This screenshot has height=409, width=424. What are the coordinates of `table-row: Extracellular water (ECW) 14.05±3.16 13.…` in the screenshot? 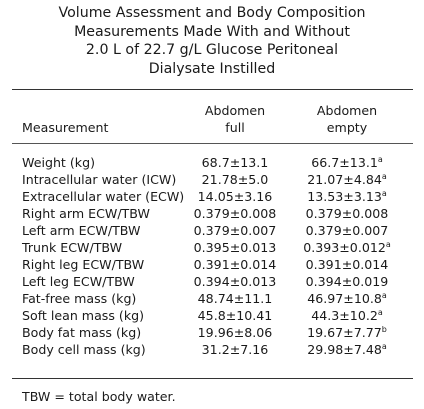 It's located at (212, 196).